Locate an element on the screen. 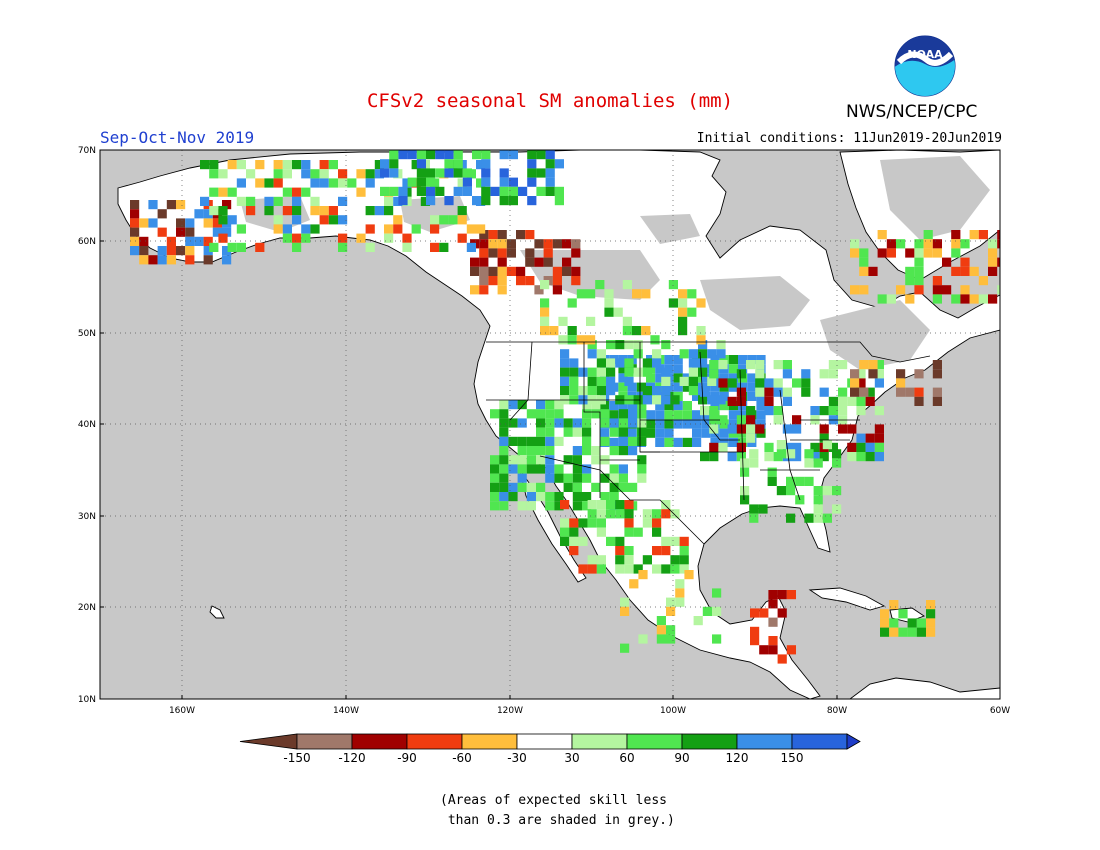 The height and width of the screenshot is (850, 1100). colorbar-label: 90 is located at coordinates (681, 758).